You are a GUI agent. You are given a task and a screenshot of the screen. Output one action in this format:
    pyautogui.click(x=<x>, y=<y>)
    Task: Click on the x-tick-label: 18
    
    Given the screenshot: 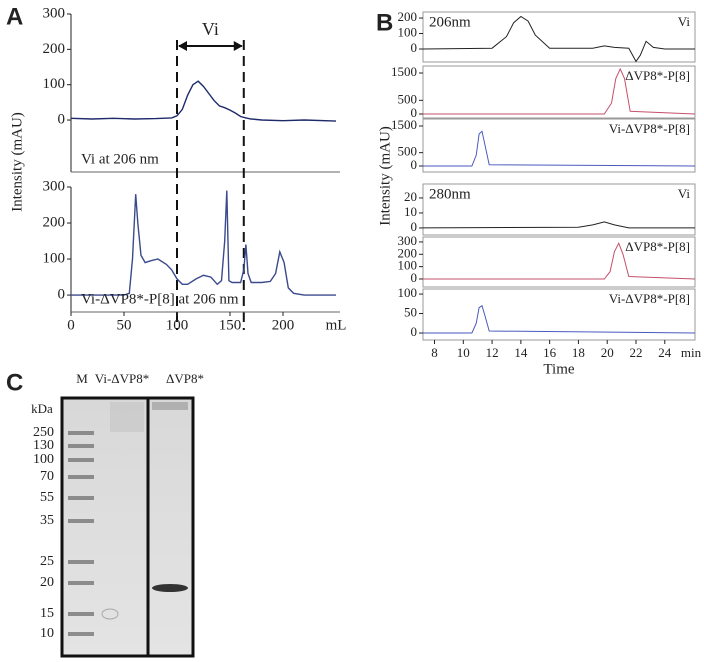 What is the action you would take?
    pyautogui.click(x=578, y=352)
    